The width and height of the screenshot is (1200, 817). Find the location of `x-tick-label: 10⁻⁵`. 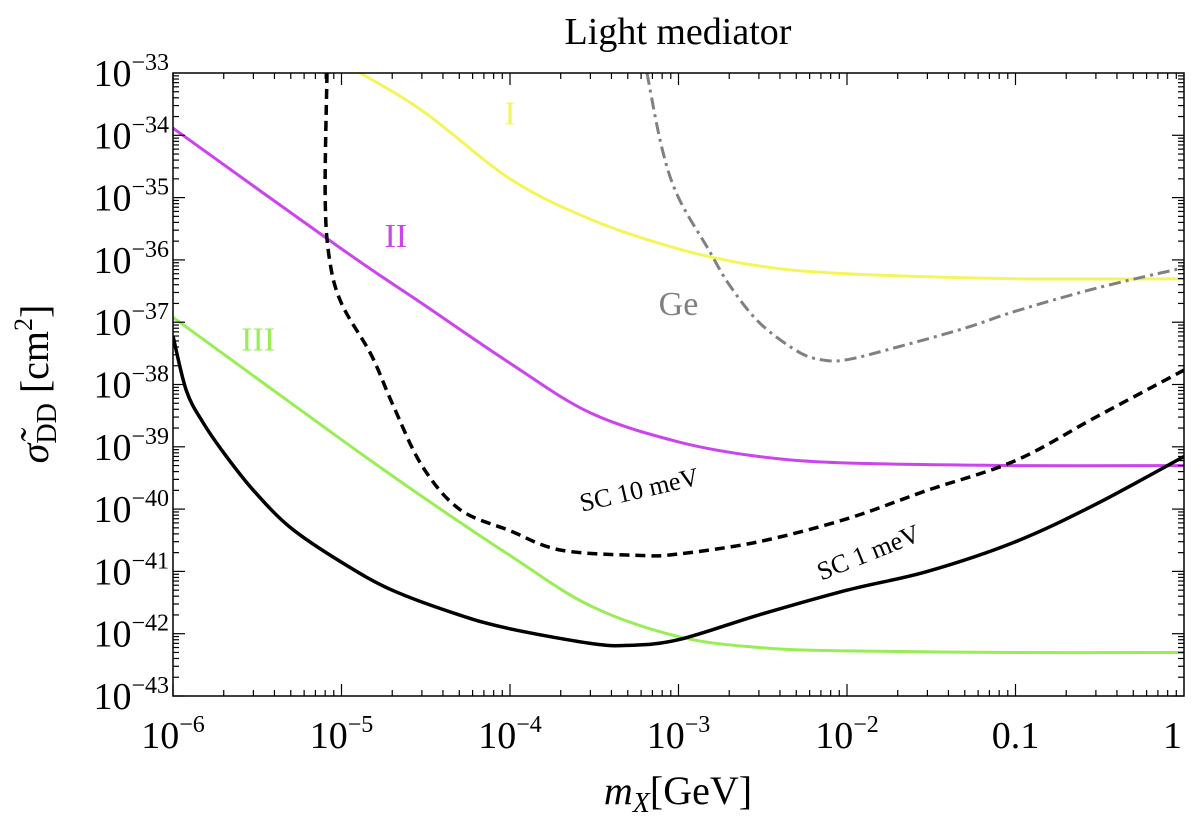

x-tick-label: 10⁻⁵ is located at coordinates (342, 734).